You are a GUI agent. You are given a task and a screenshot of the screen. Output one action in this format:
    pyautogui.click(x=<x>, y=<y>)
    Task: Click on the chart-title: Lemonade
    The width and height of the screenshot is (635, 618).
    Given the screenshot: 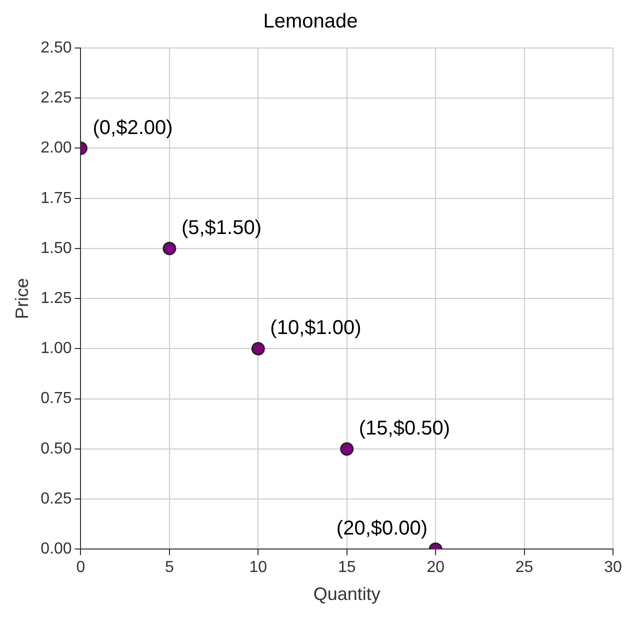 What is the action you would take?
    pyautogui.click(x=310, y=21)
    